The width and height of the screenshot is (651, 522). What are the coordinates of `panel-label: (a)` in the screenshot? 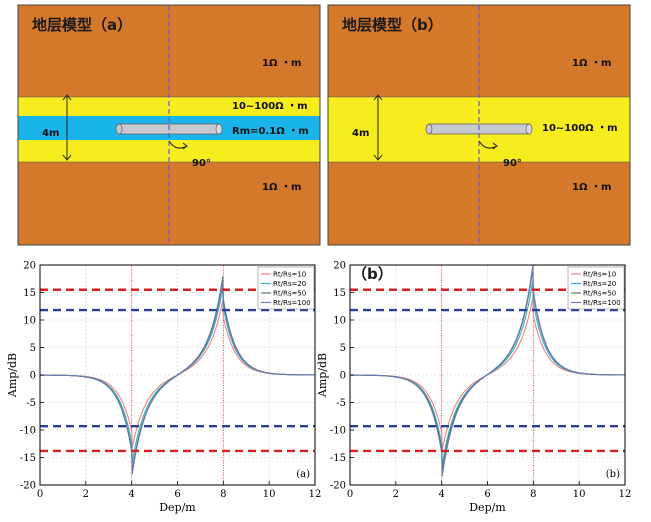 It's located at (303, 474).